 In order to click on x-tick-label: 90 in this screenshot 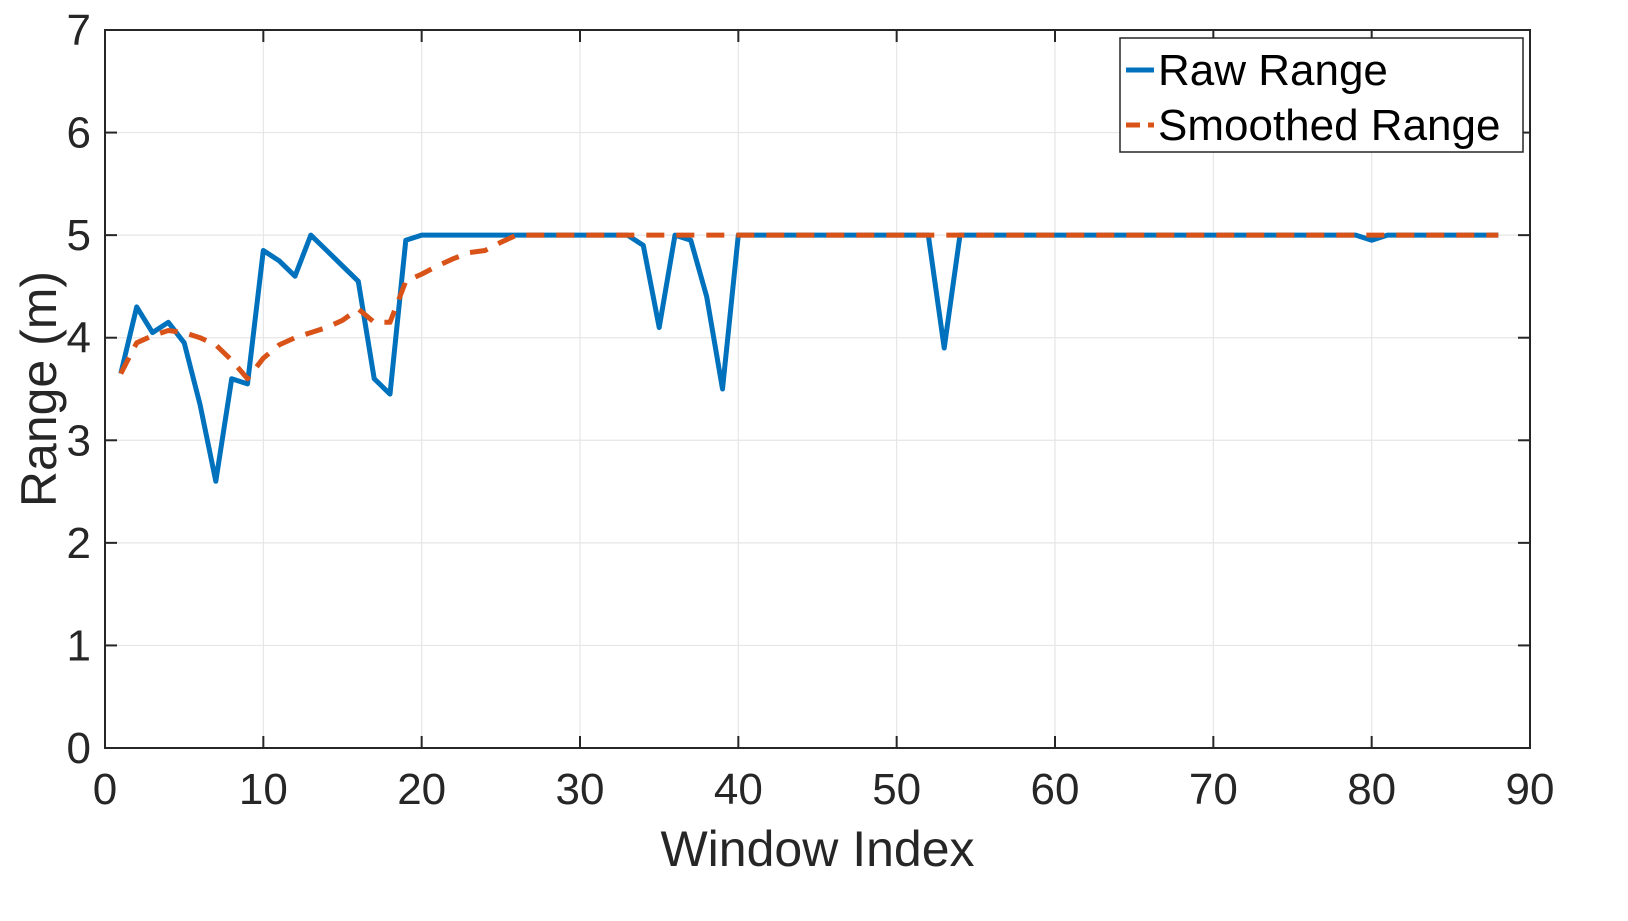, I will do `click(1530, 789)`.